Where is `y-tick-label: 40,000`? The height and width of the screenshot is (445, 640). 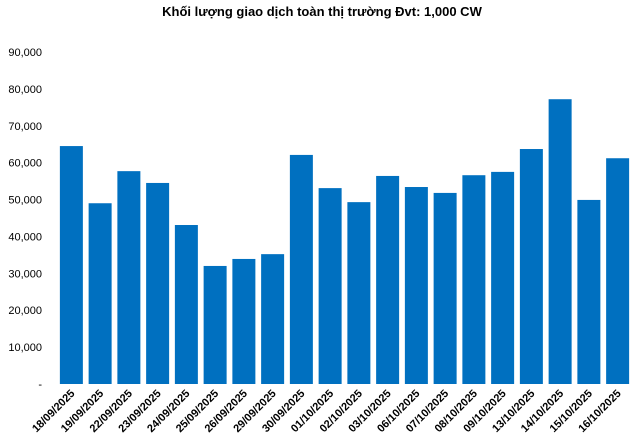
y-tick-label: 40,000 is located at coordinates (25, 237).